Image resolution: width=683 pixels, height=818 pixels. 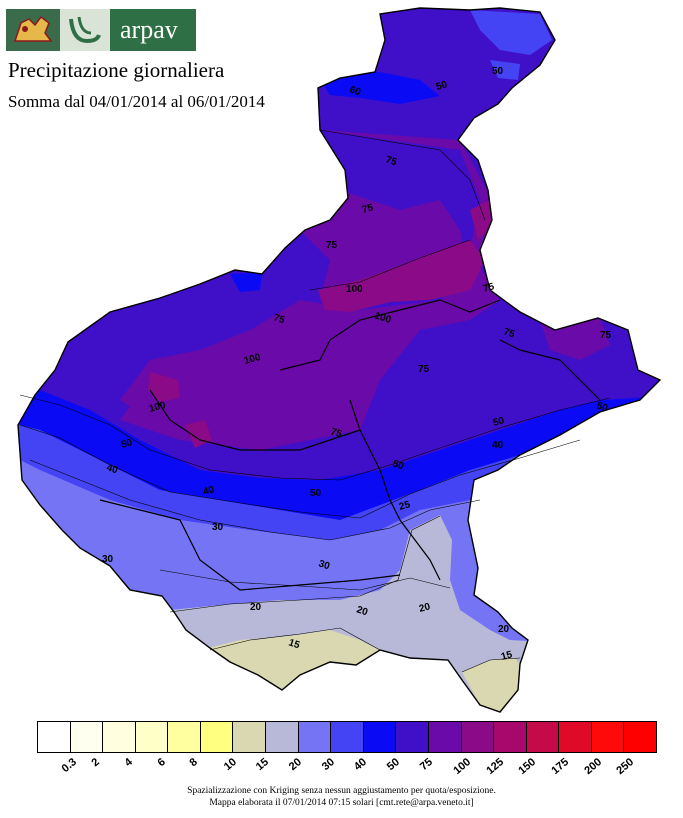 What do you see at coordinates (426, 765) in the screenshot?
I see `legend-tick-label: 75` at bounding box center [426, 765].